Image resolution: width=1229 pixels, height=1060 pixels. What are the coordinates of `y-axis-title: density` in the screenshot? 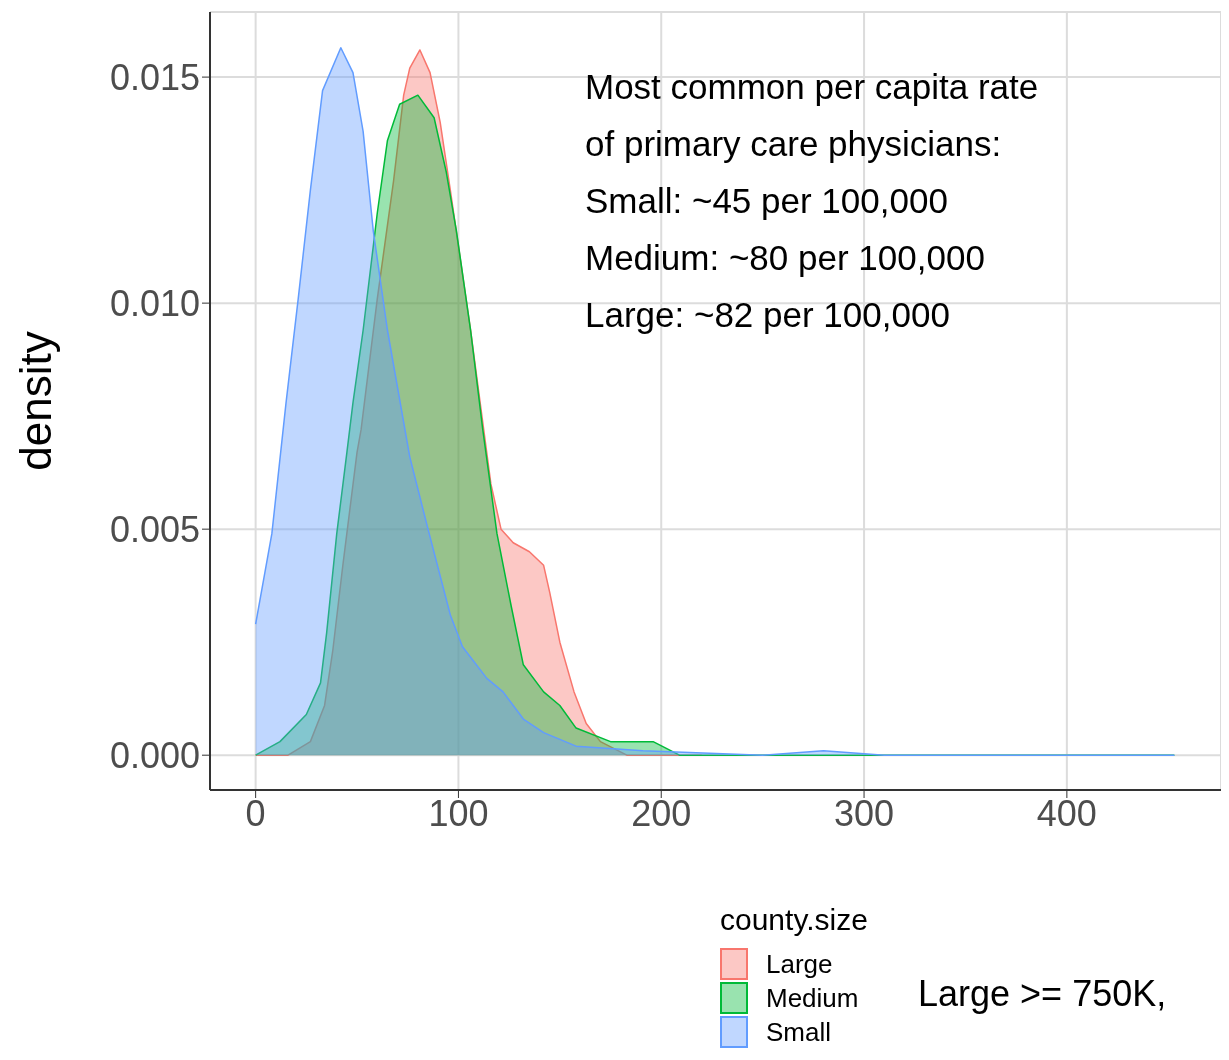 It's located at (35, 401).